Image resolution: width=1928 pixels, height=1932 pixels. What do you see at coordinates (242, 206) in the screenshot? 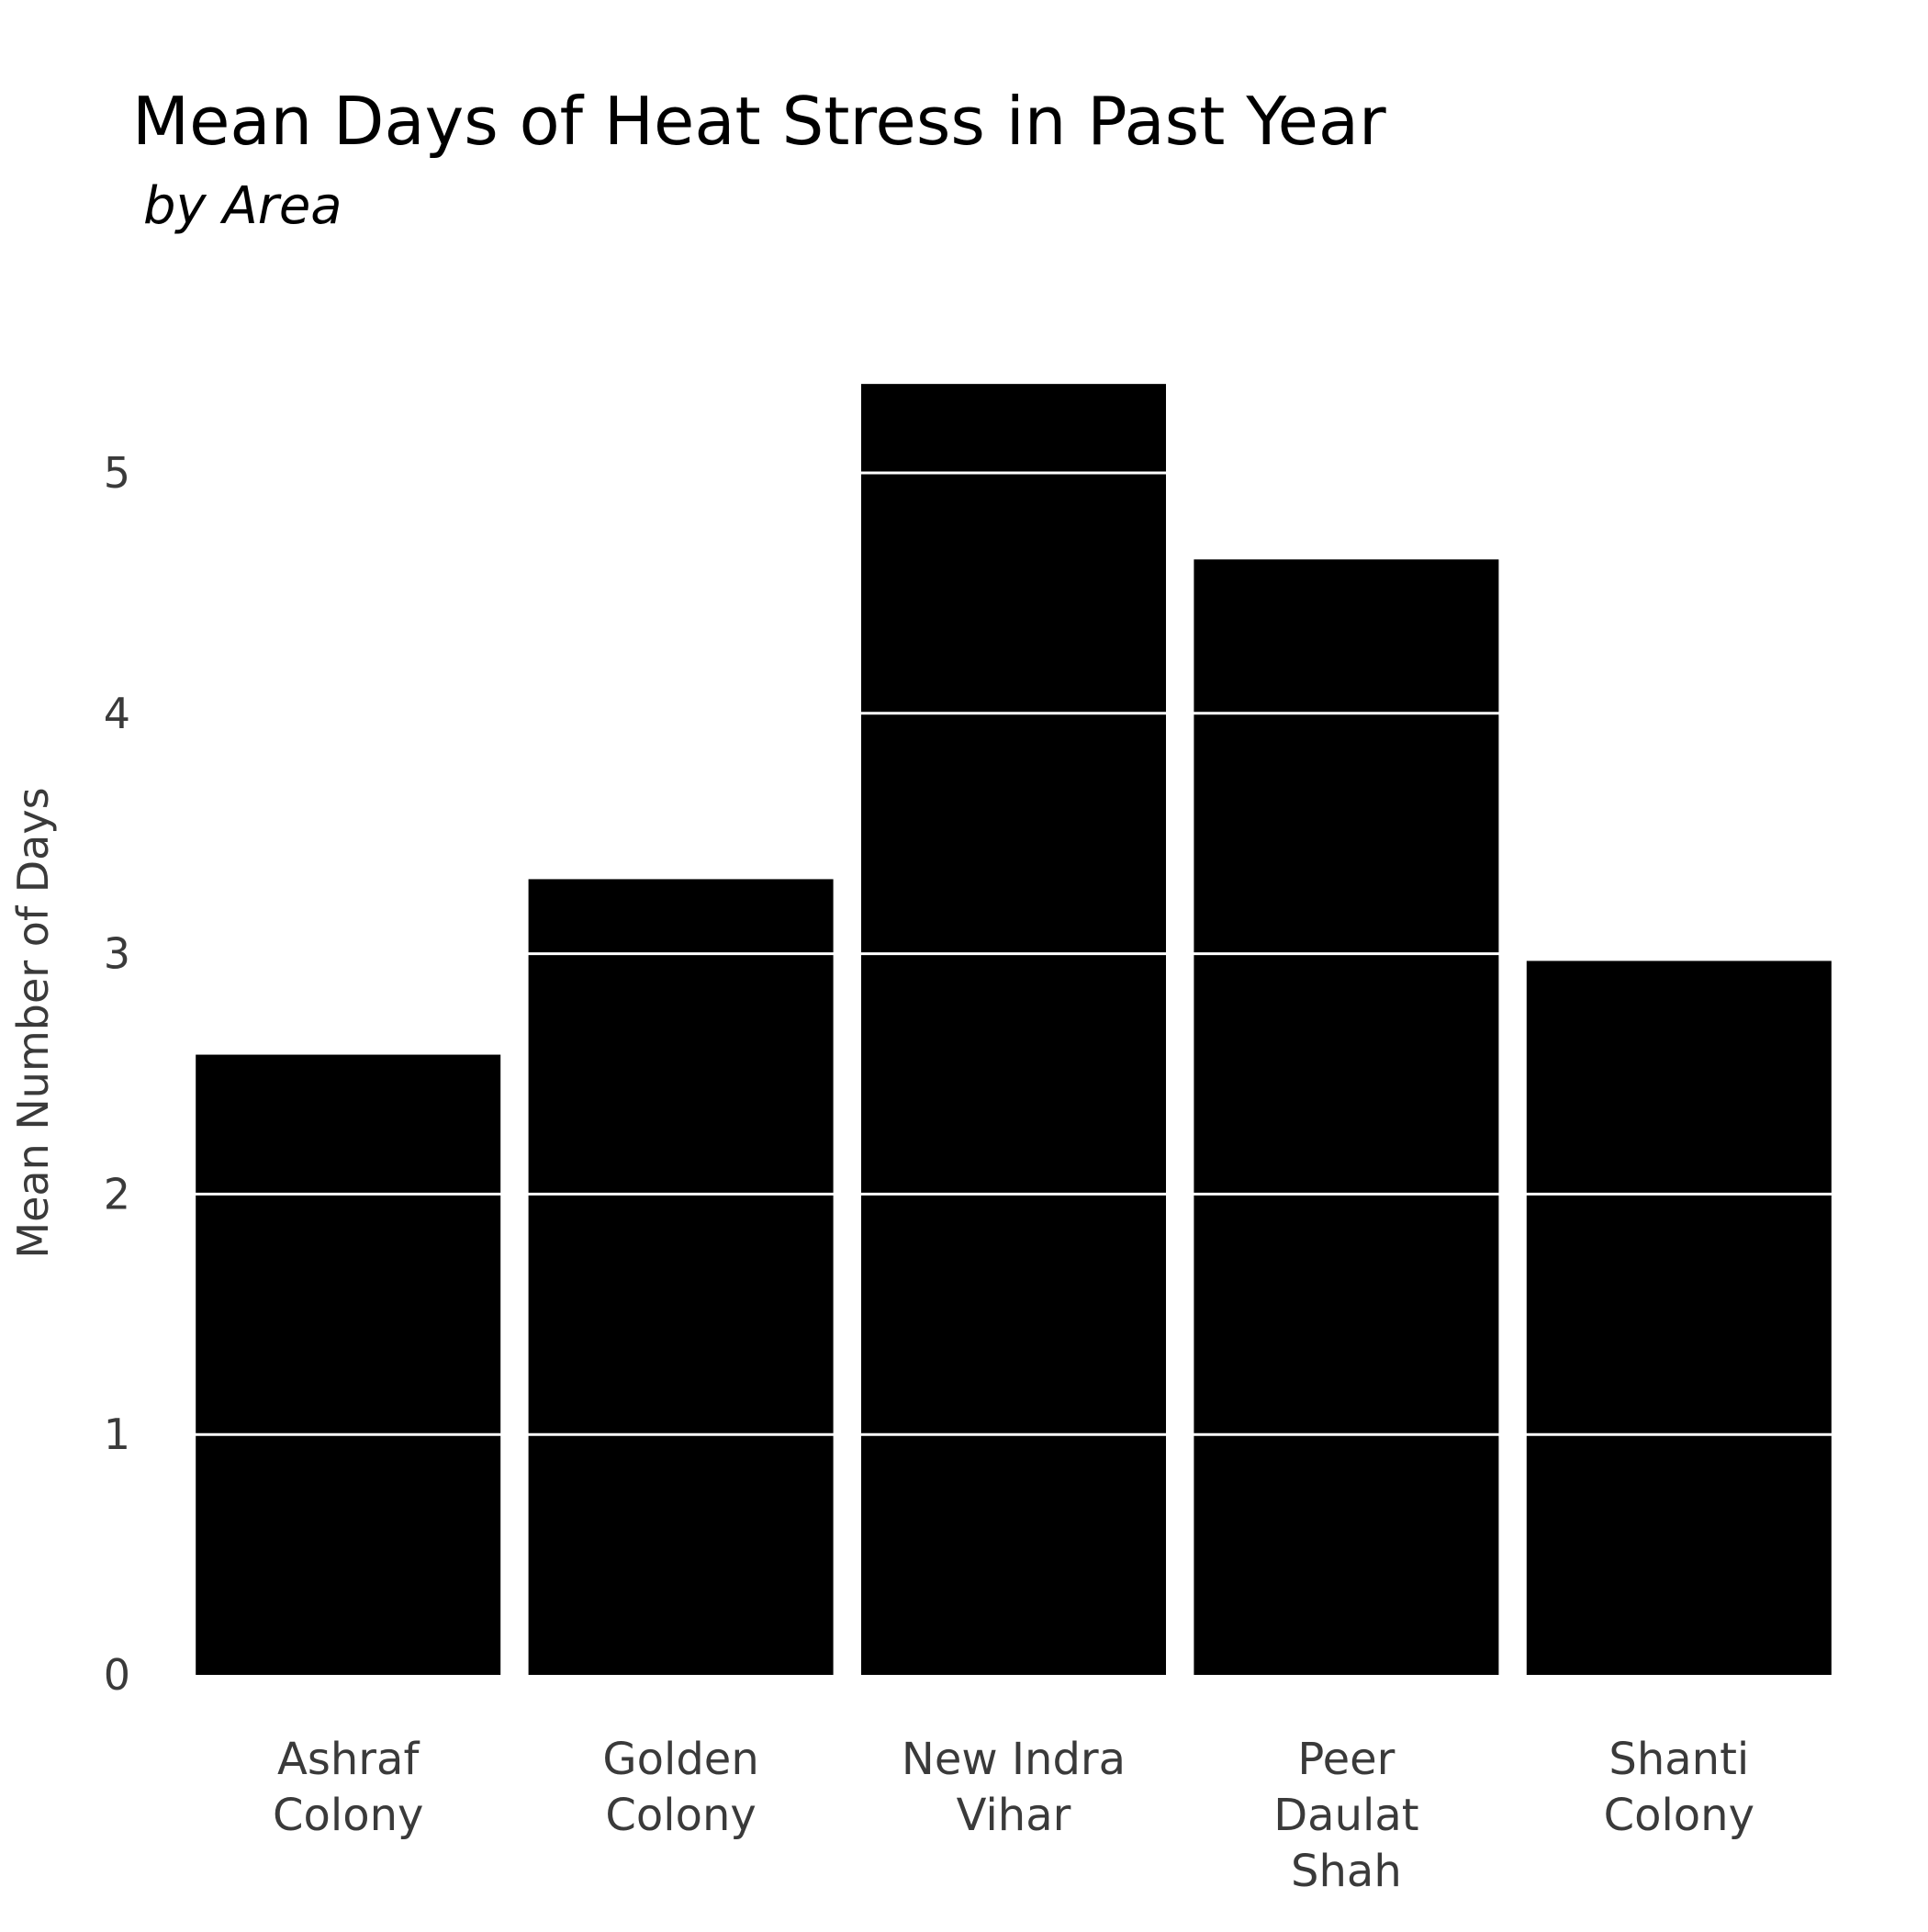
I see `chart-subtitle: by Area` at bounding box center [242, 206].